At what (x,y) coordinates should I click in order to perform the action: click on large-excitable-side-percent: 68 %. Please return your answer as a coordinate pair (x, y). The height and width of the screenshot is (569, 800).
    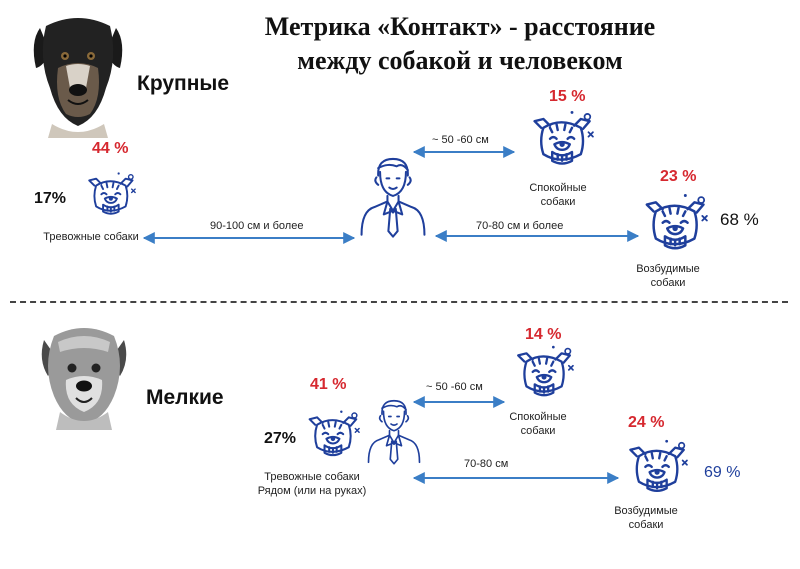
    Looking at the image, I should click on (739, 219).